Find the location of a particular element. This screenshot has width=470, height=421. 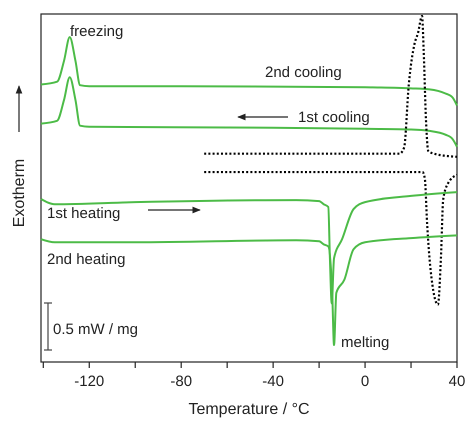

y-axis-title: Exotherm is located at coordinates (19, 193).